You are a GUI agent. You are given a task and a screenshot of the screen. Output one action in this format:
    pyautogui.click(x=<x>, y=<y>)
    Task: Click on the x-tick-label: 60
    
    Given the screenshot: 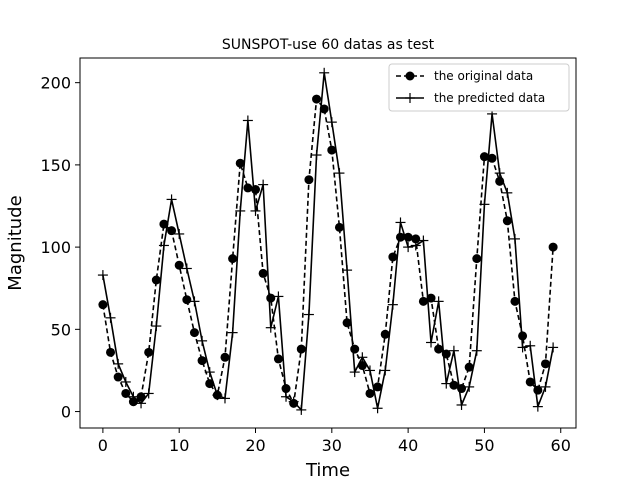 What is the action you would take?
    pyautogui.click(x=561, y=445)
    